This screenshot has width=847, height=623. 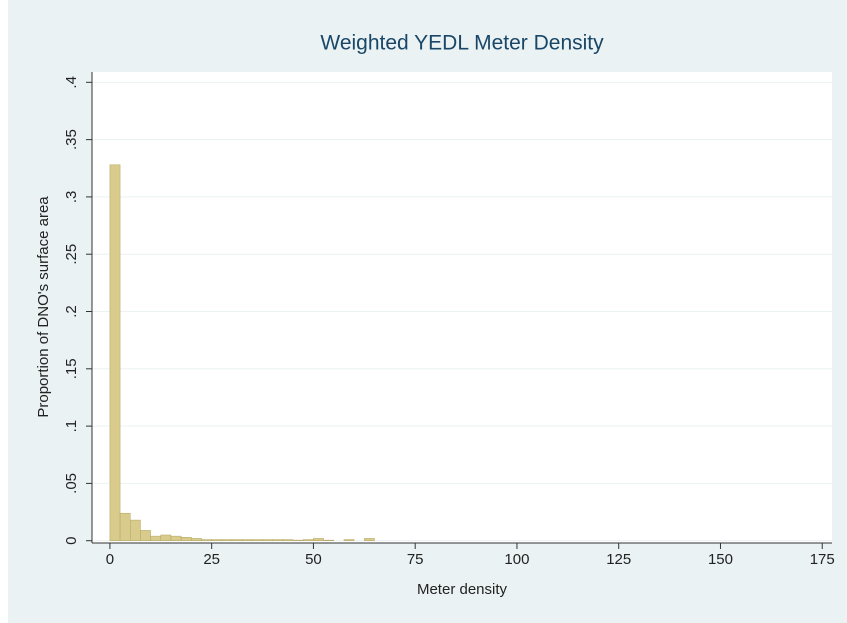 I want to click on y-tick-label: .1, so click(x=71, y=426).